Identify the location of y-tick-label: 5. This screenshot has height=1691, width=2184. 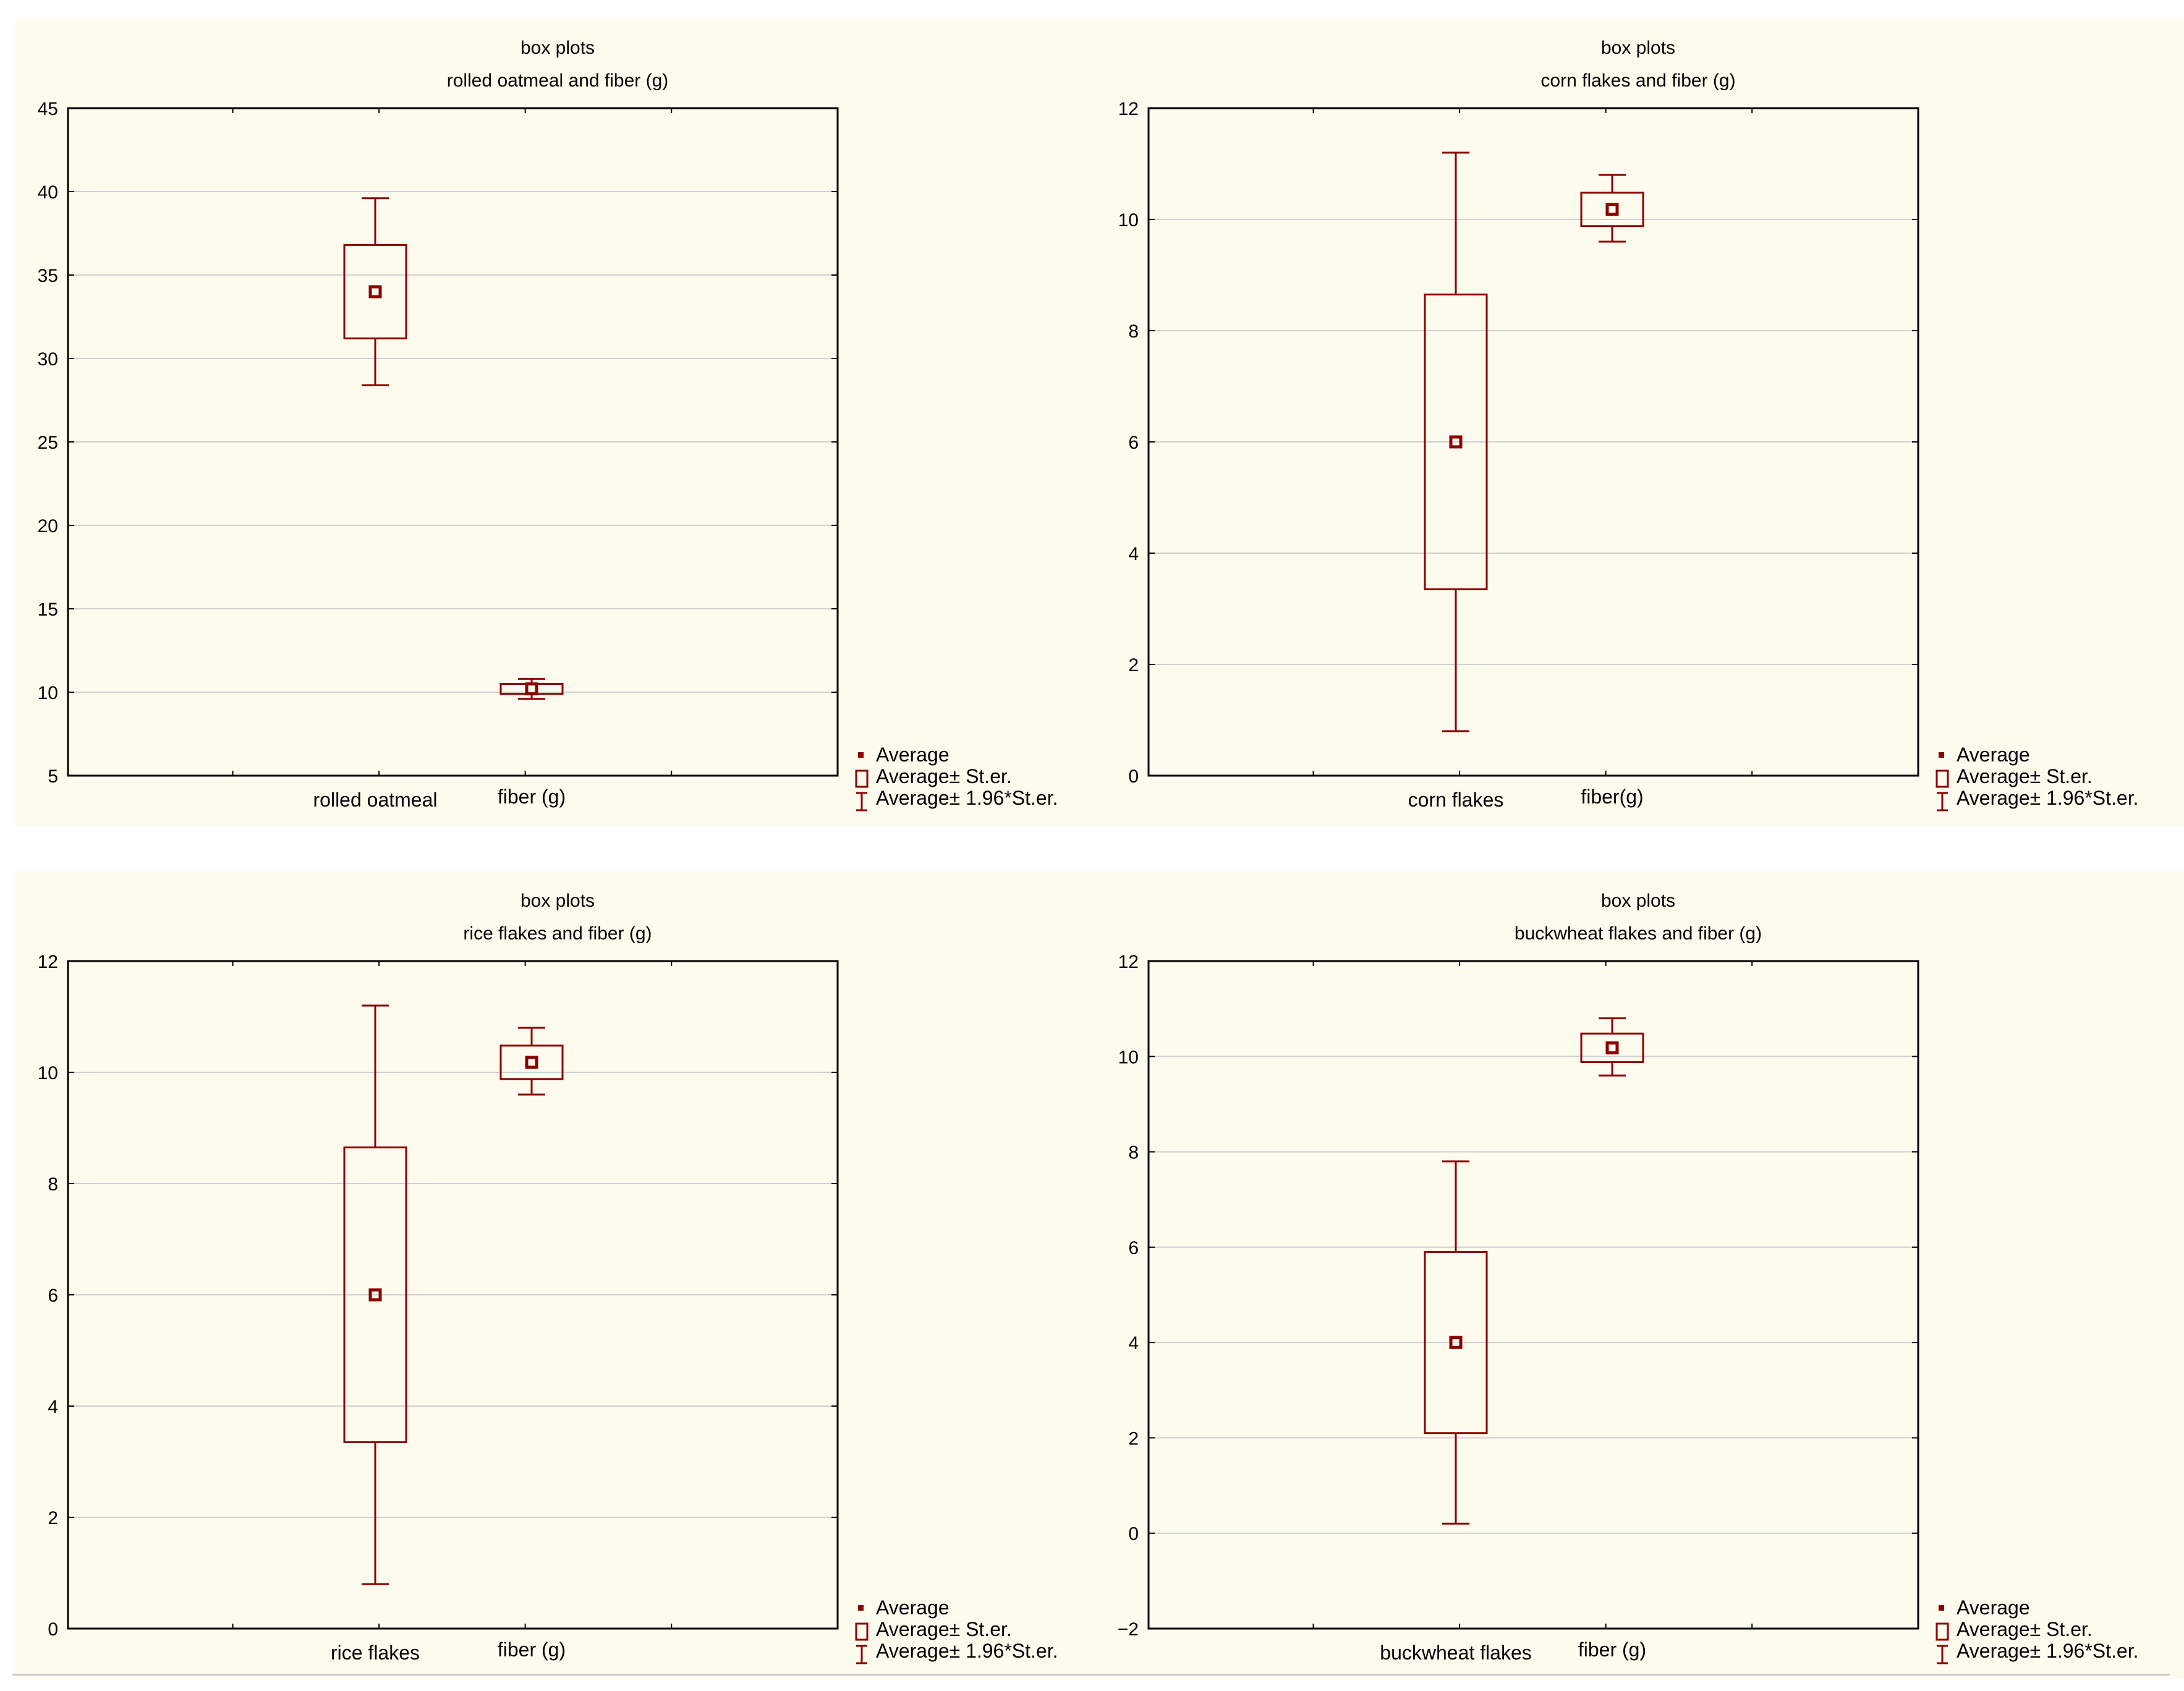
(53, 776).